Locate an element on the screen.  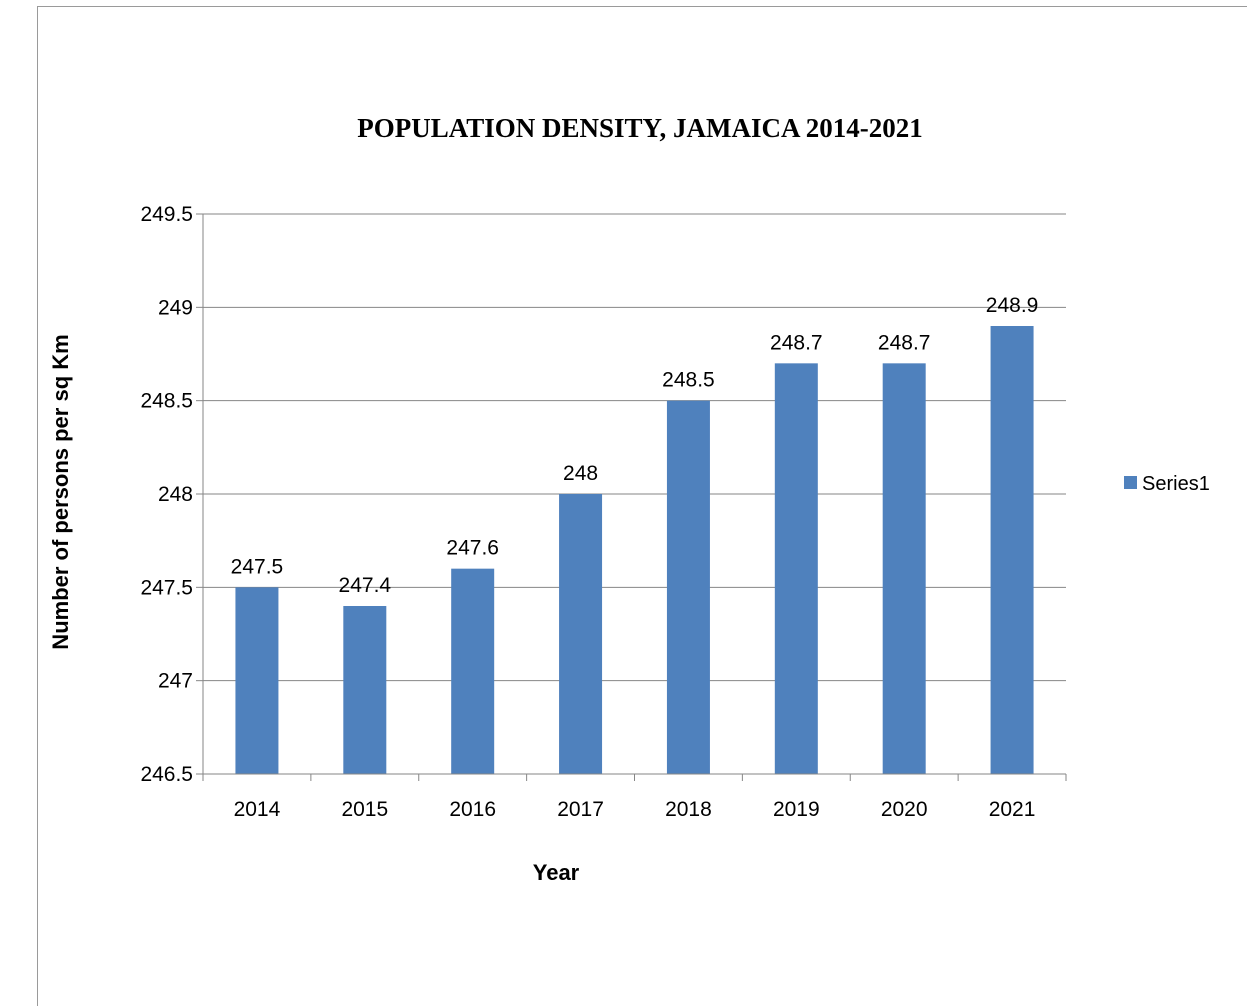
x-tick-label-2020: 2020 is located at coordinates (904, 809).